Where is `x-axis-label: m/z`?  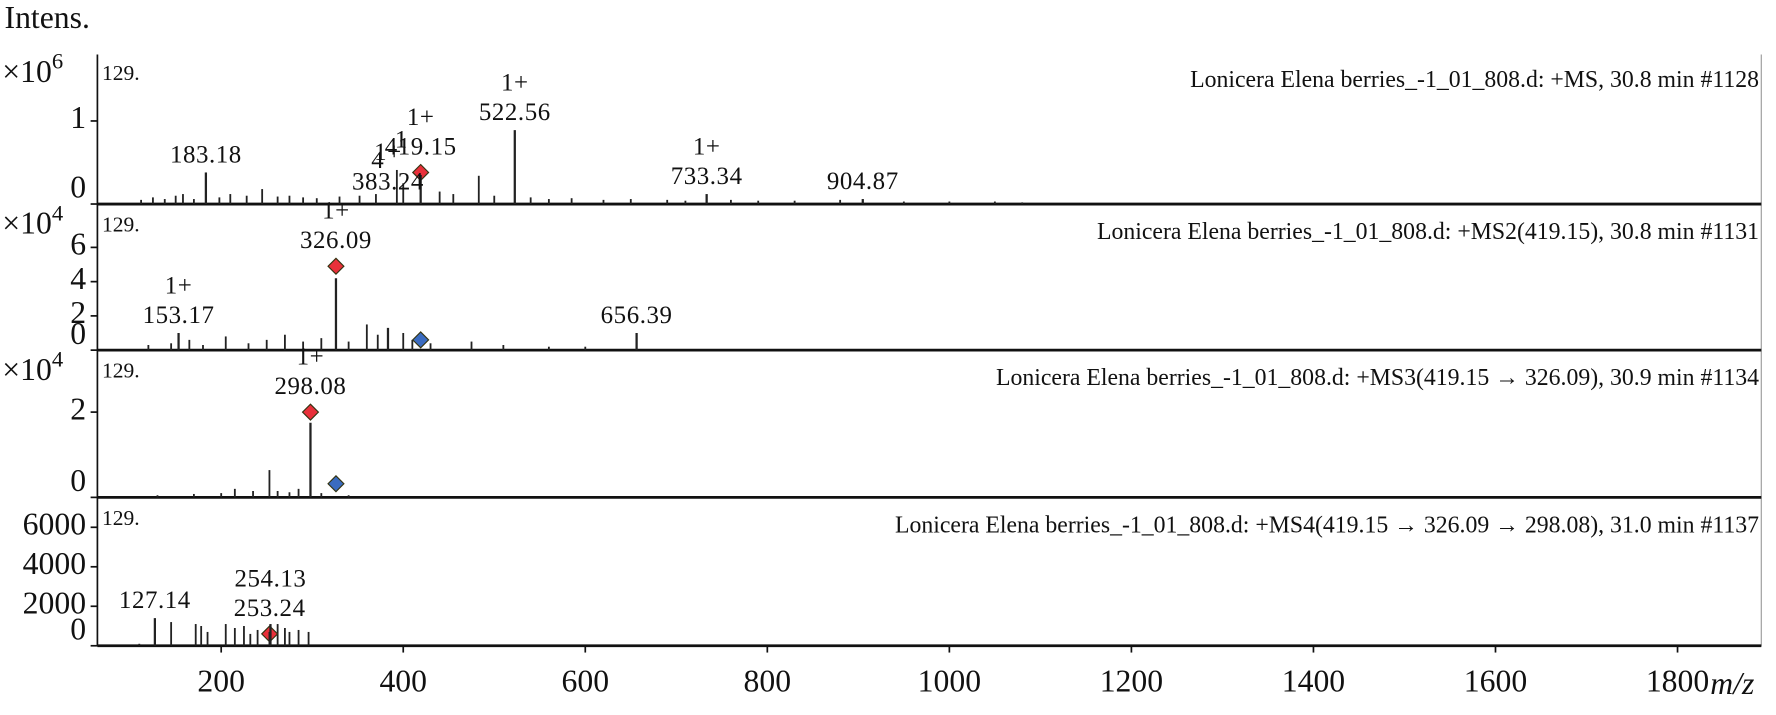
x-axis-label: m/z is located at coordinates (1732, 683).